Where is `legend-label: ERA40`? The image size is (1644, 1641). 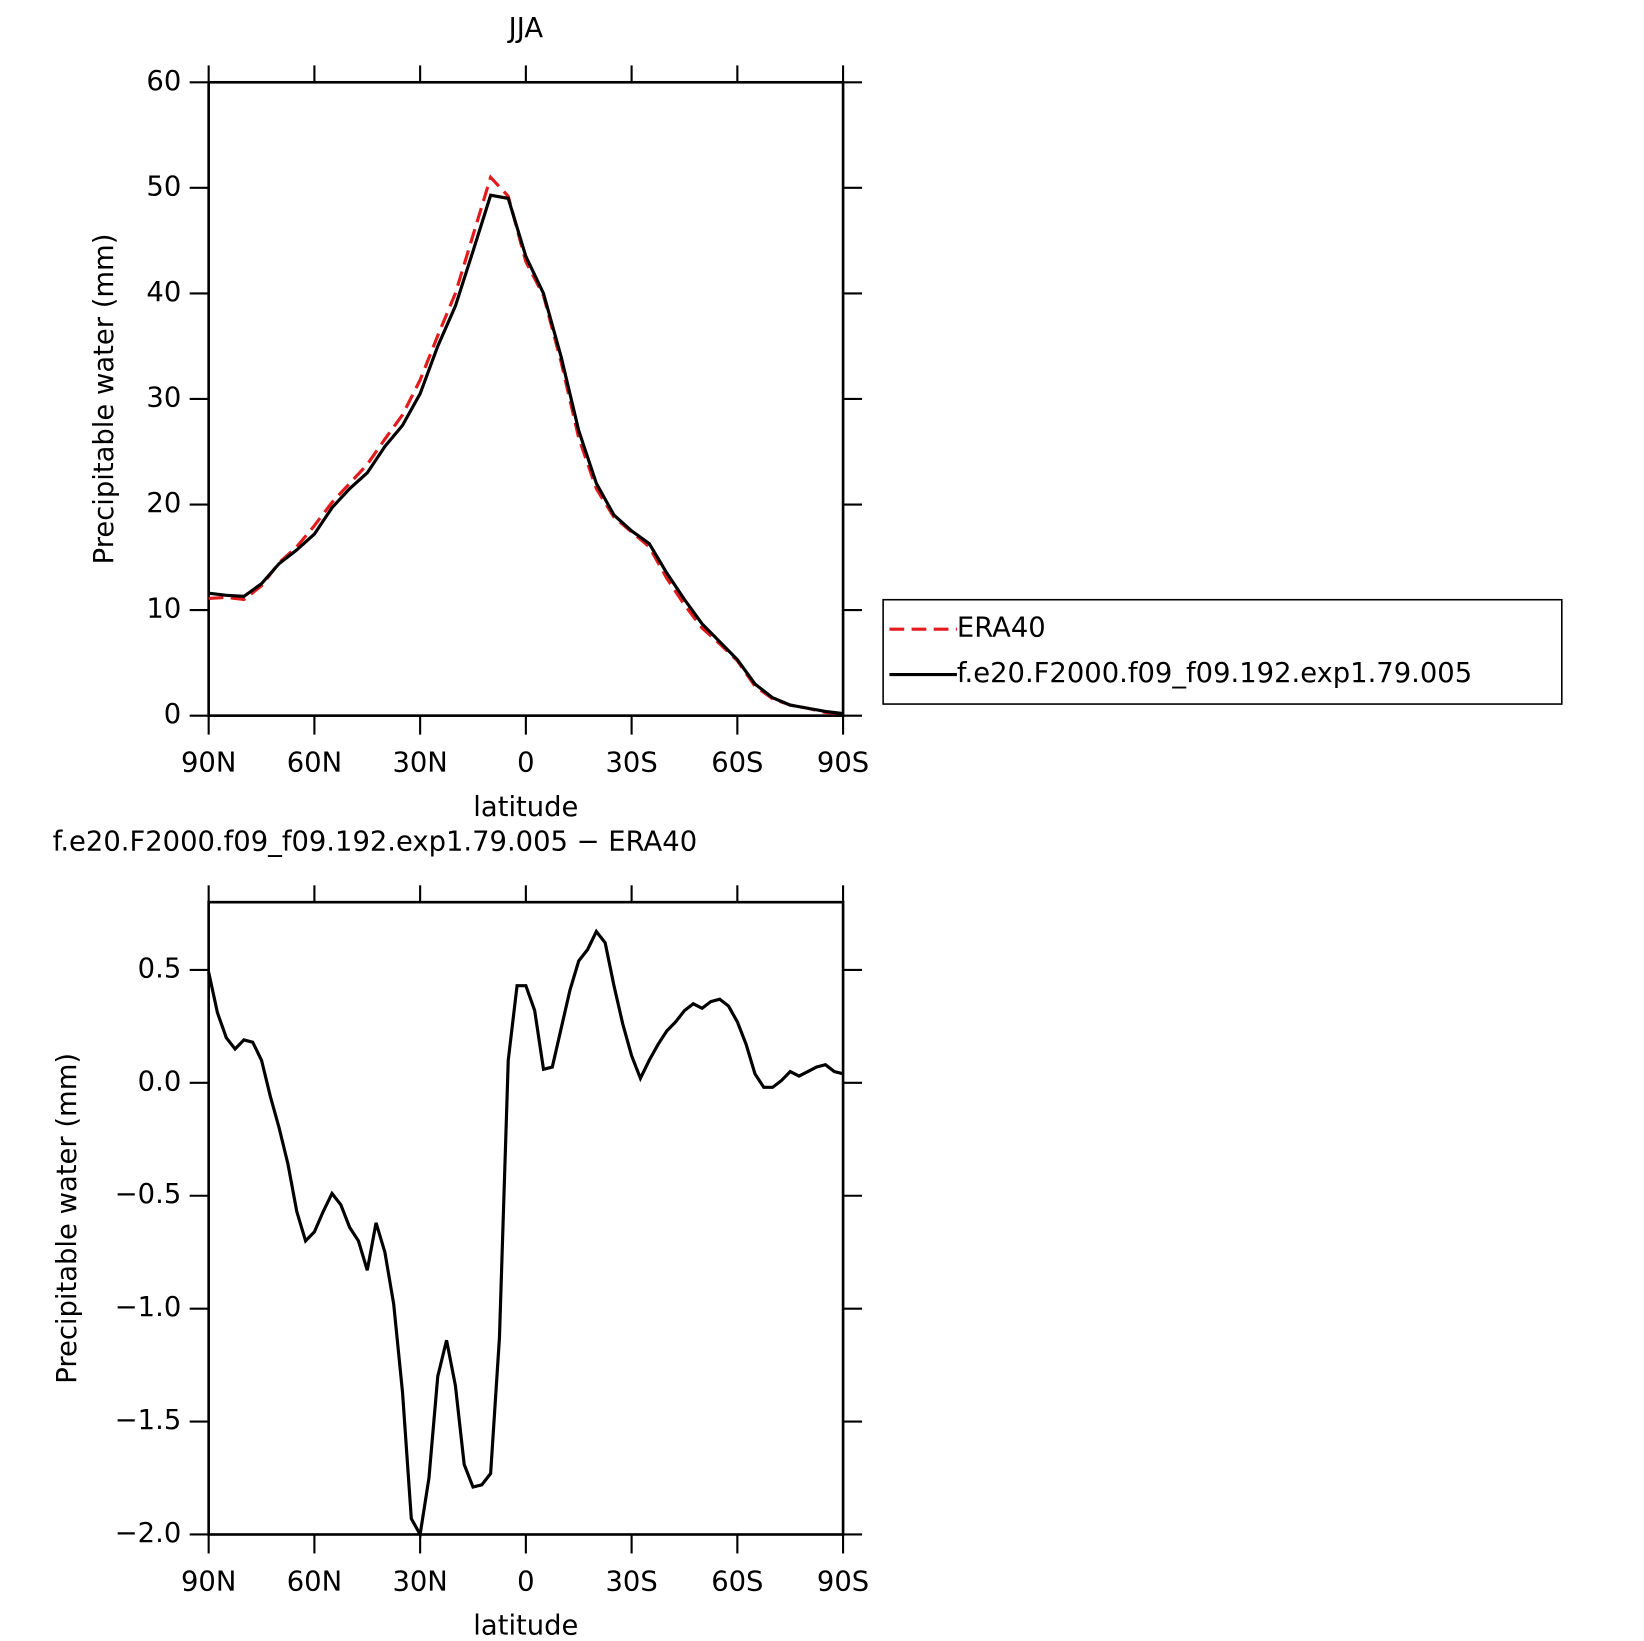
legend-label: ERA40 is located at coordinates (1001, 628).